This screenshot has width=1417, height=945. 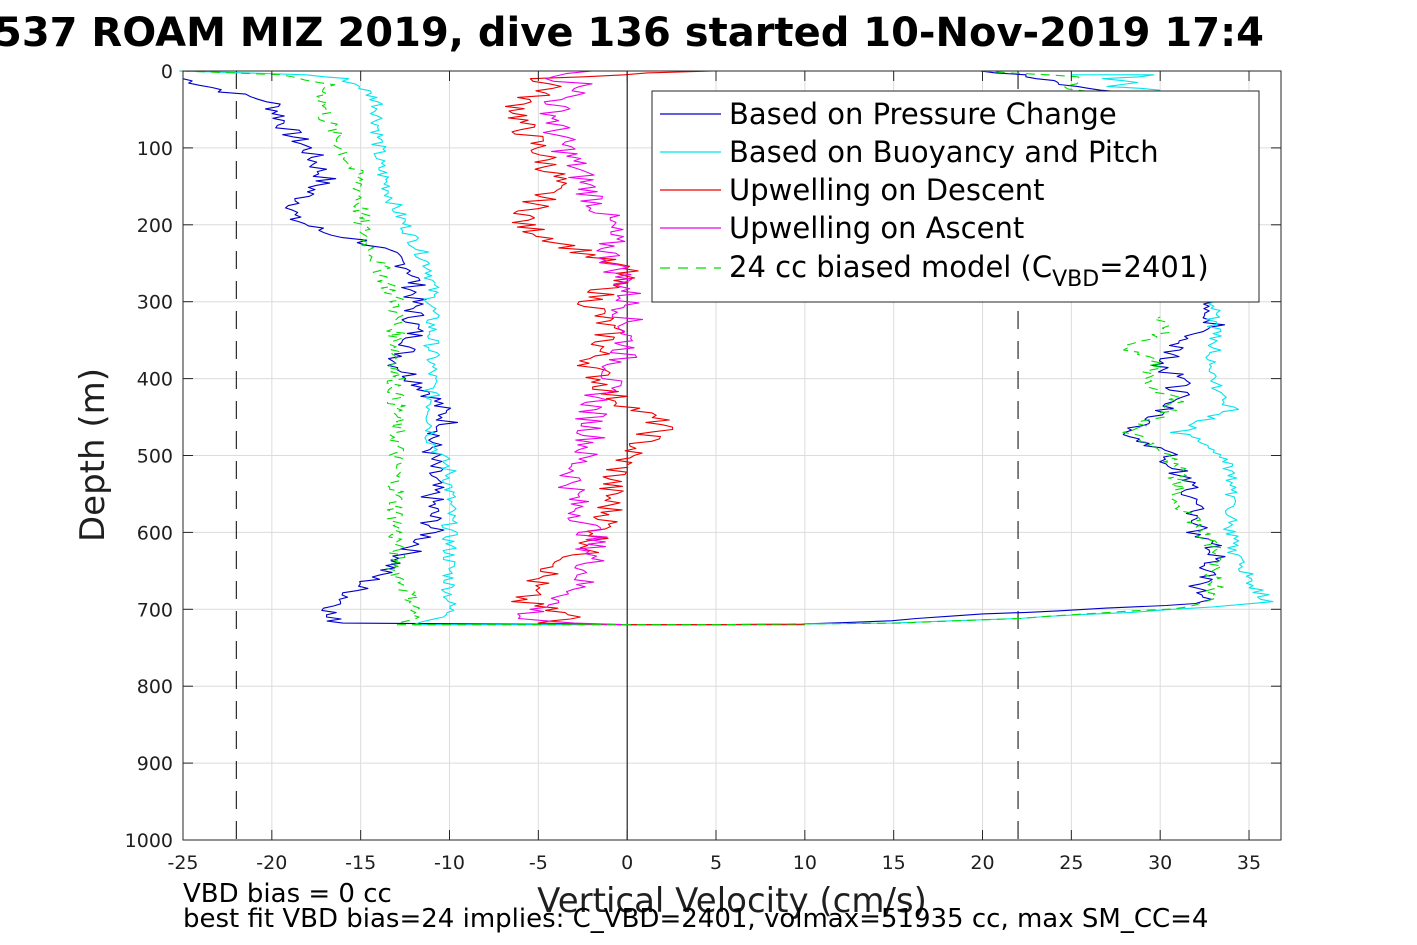 What do you see at coordinates (716, 863) in the screenshot?
I see `x-tick-label: 5` at bounding box center [716, 863].